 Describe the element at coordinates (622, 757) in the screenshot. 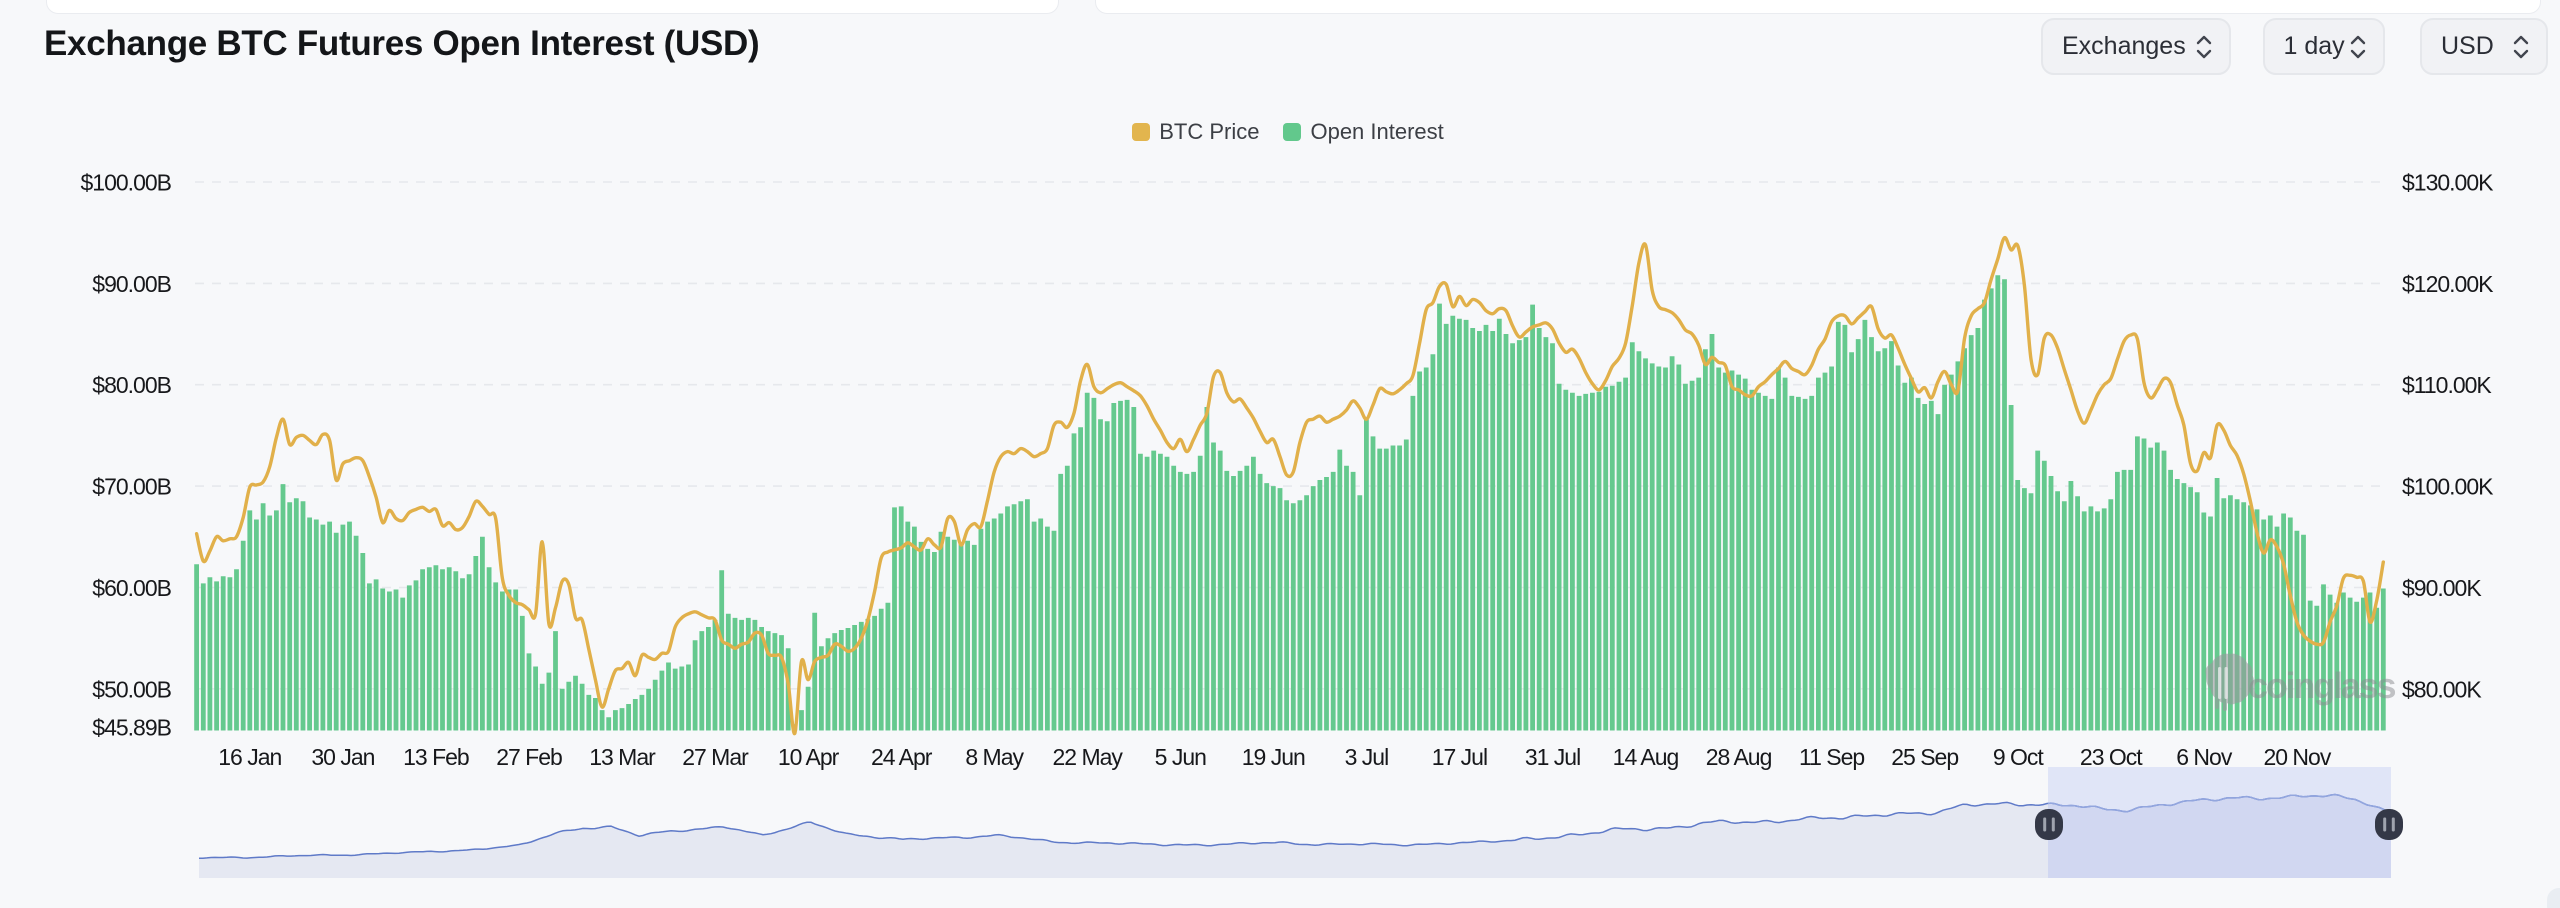

I see `svg-text: 13 Mar` at that location.